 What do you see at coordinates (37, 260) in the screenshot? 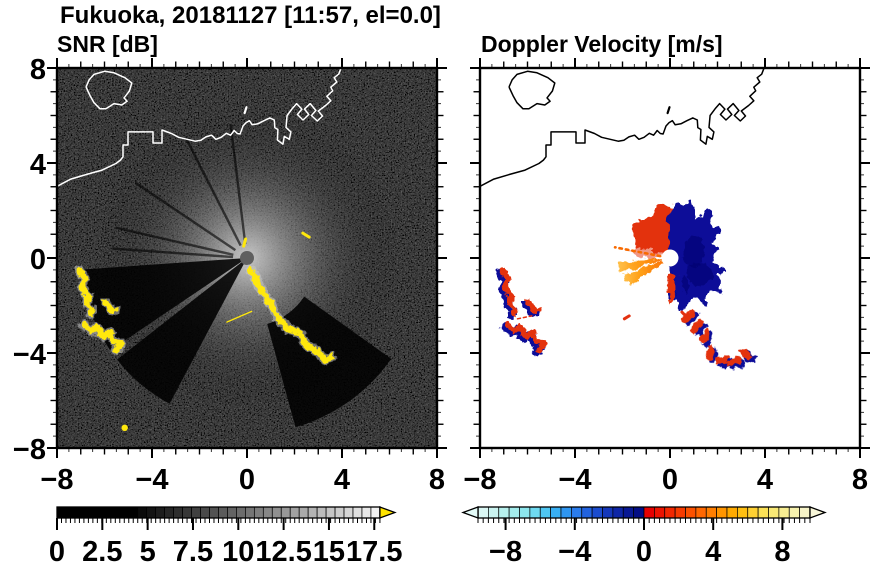
I see `y-tick-label: 0` at bounding box center [37, 260].